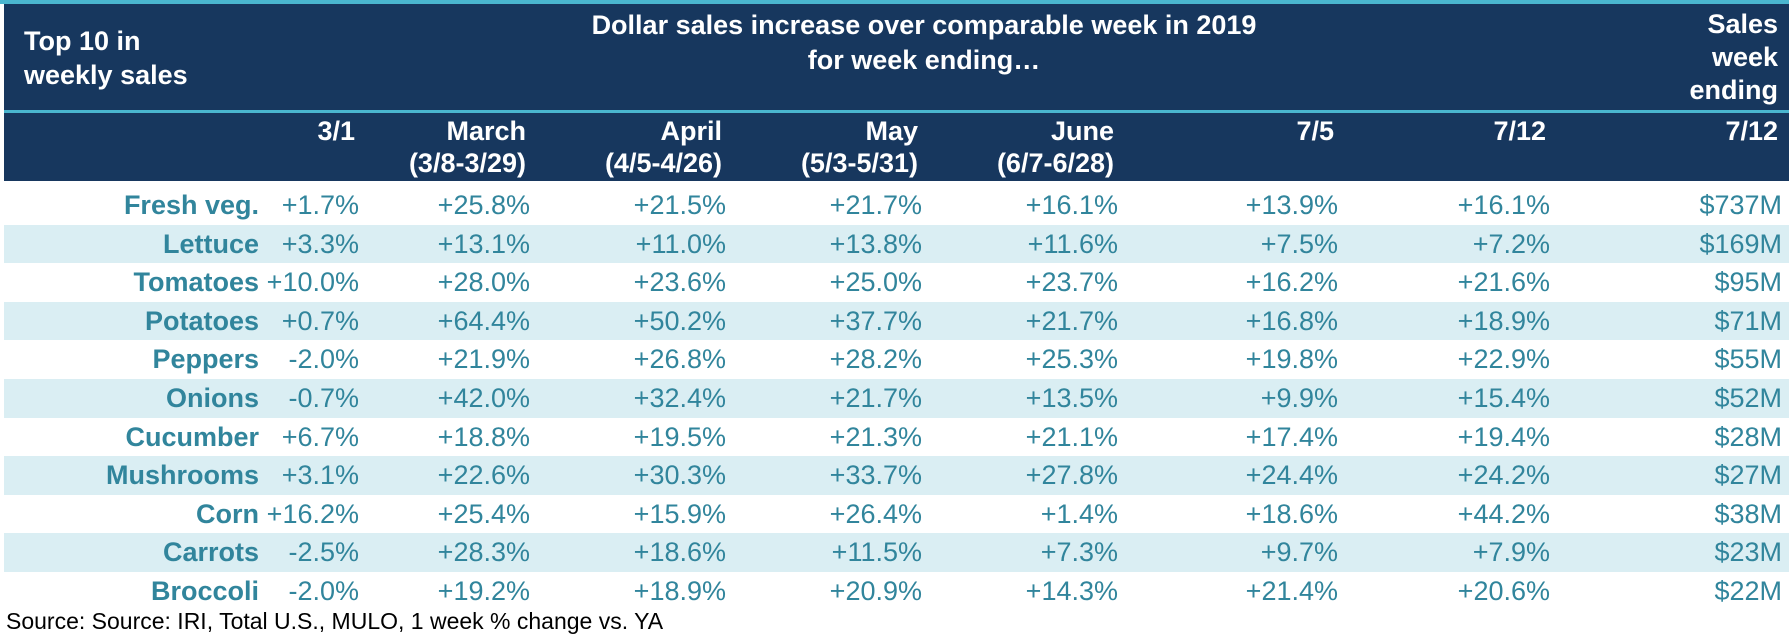 Image resolution: width=1789 pixels, height=636 pixels. Describe the element at coordinates (320, 205) in the screenshot. I see `pct-change-cell: +1.7%` at that location.